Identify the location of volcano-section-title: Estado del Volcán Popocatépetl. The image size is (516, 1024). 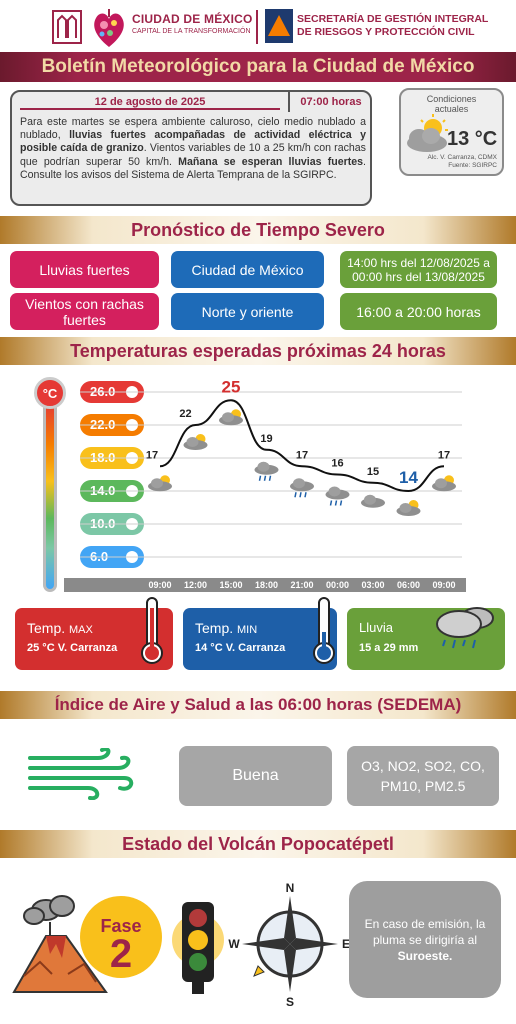
(258, 844).